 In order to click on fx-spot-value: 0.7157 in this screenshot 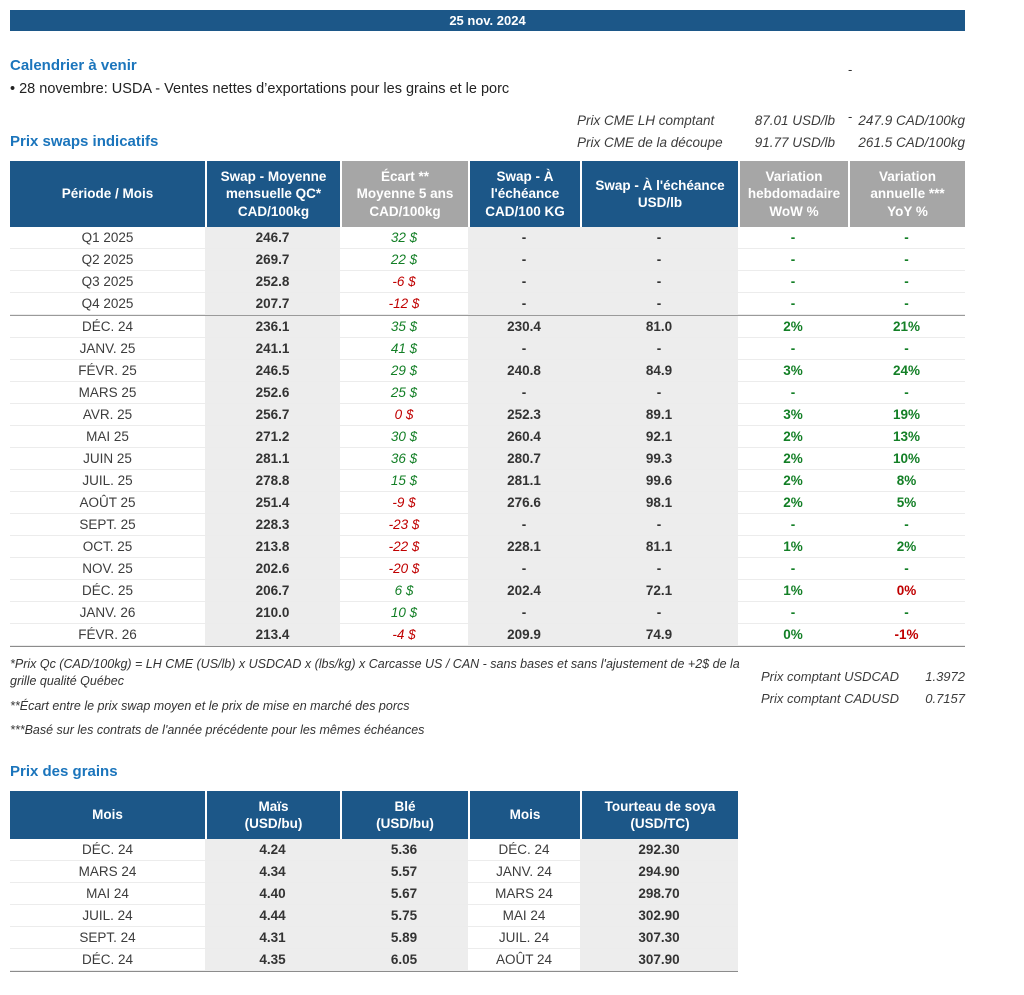, I will do `click(945, 698)`.